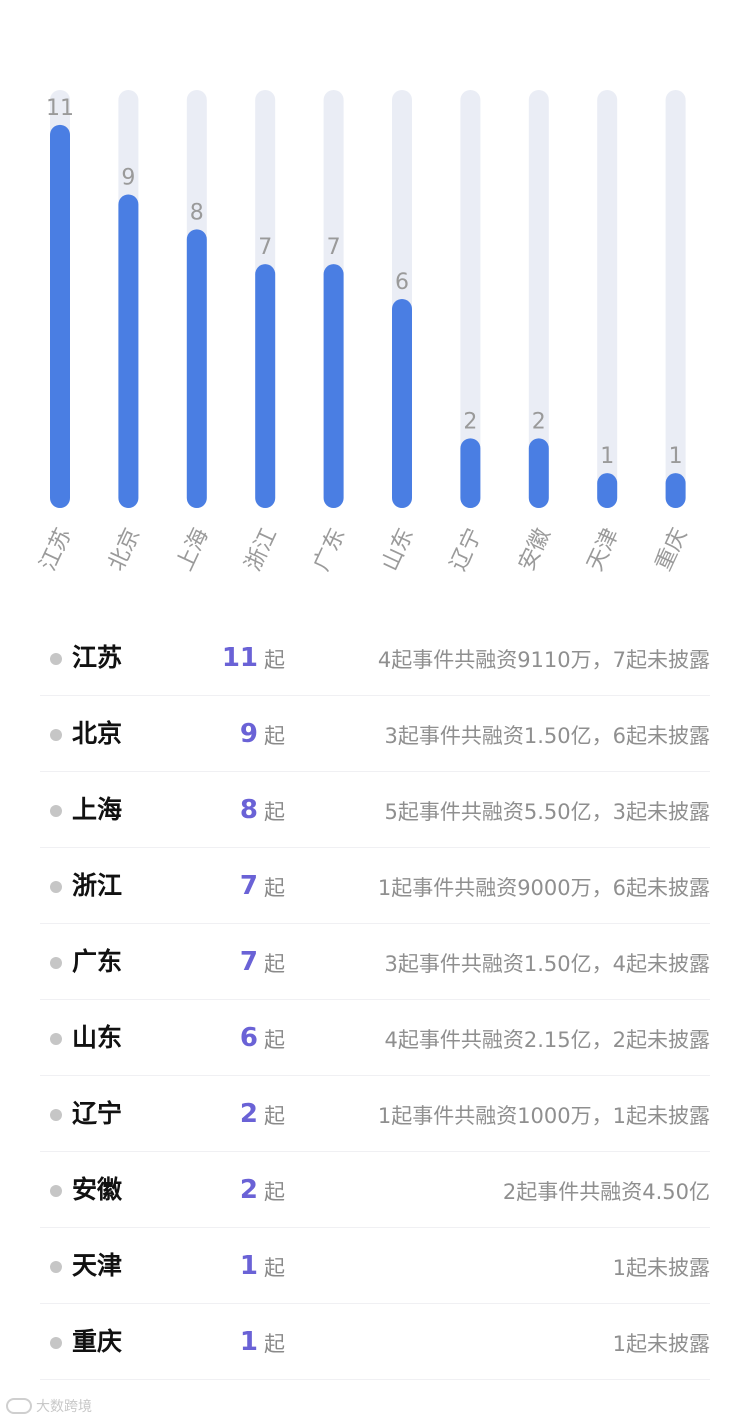  Describe the element at coordinates (402, 403) in the screenshot. I see `bar-山东` at that location.